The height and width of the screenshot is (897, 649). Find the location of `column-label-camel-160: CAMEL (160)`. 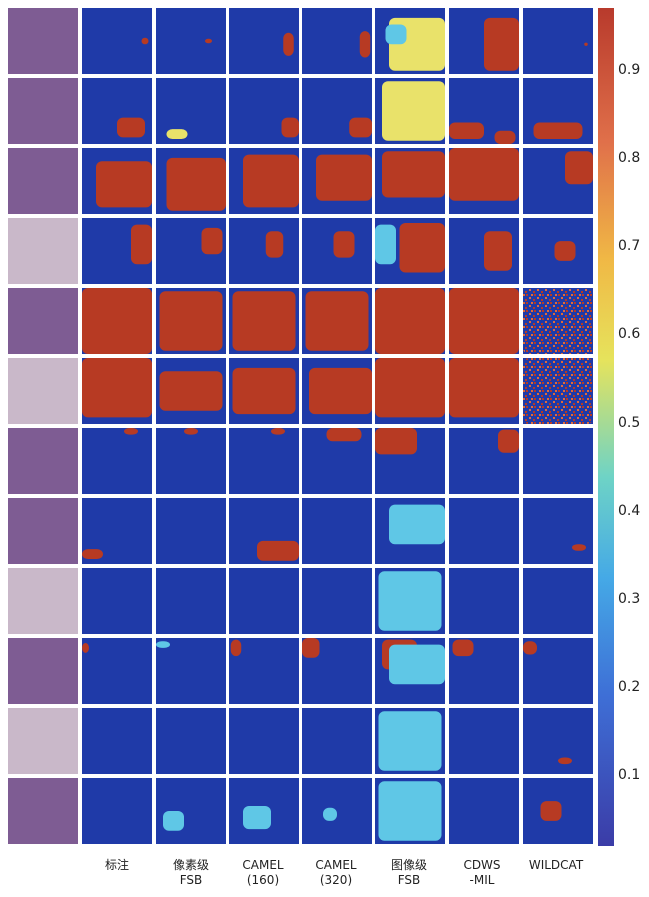

column-label-camel-160: CAMEL (160) is located at coordinates (263, 872).